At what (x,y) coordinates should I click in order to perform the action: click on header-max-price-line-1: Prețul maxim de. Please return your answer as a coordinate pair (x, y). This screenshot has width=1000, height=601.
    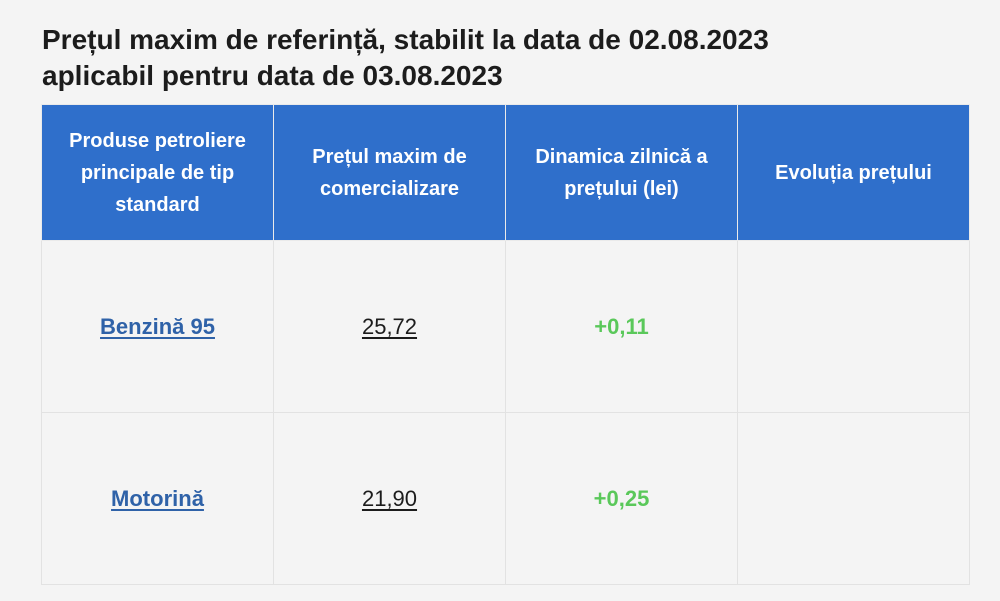
    Looking at the image, I should click on (389, 156).